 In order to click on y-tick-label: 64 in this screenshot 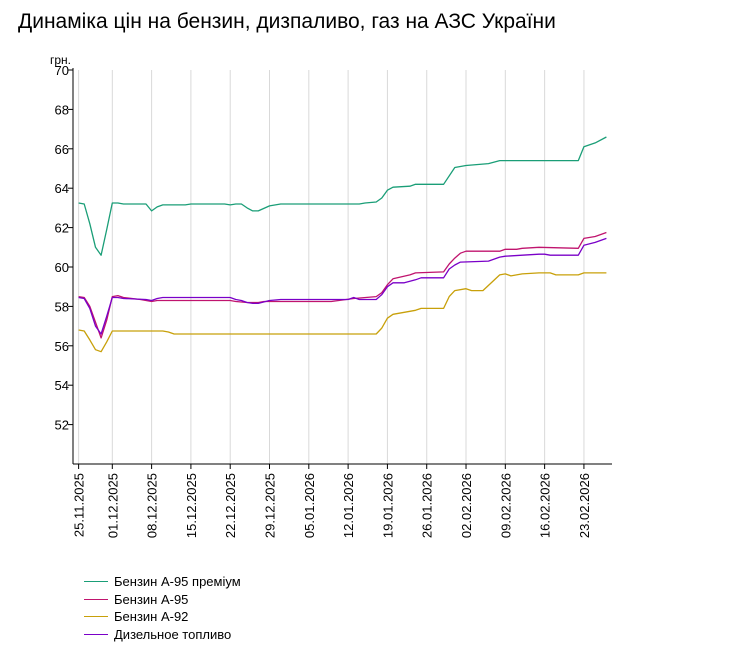, I will do `click(62, 188)`.